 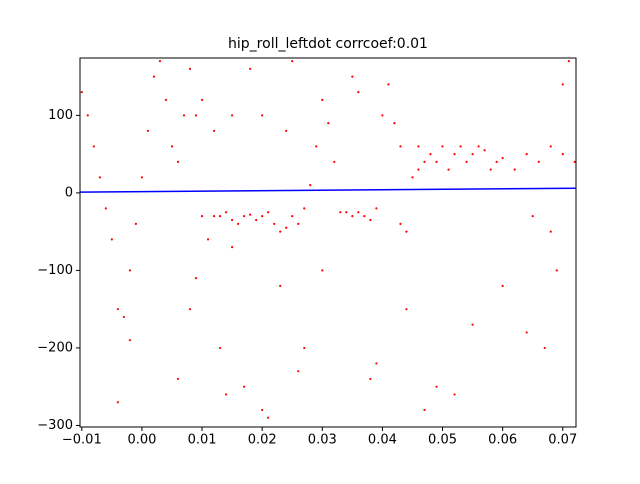 What do you see at coordinates (262, 440) in the screenshot?
I see `x-tick-label: 0.02` at bounding box center [262, 440].